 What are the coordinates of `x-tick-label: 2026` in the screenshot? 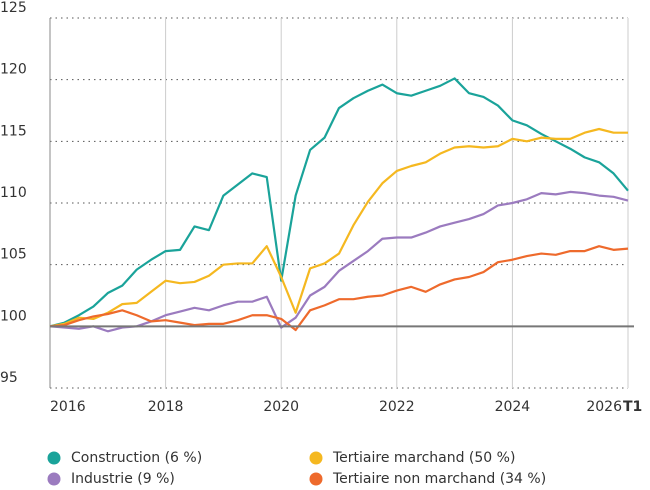 It's located at (604, 407).